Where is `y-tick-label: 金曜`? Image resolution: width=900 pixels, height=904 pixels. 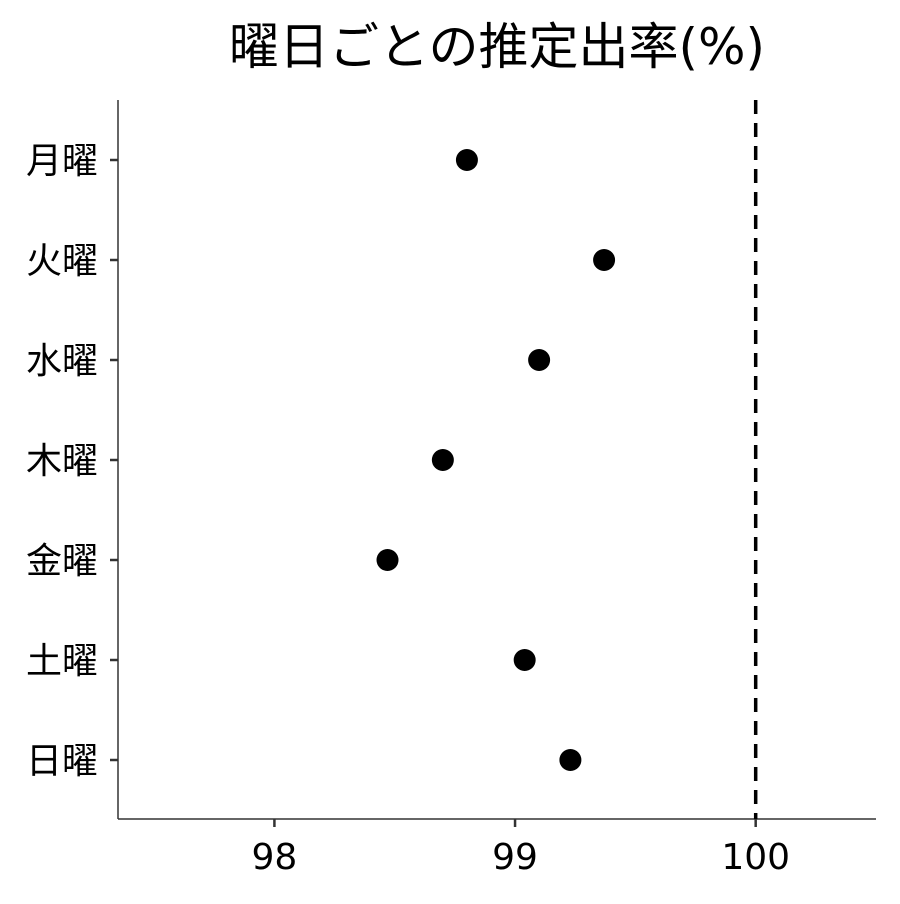 y-tick-label: 金曜 is located at coordinates (62, 561).